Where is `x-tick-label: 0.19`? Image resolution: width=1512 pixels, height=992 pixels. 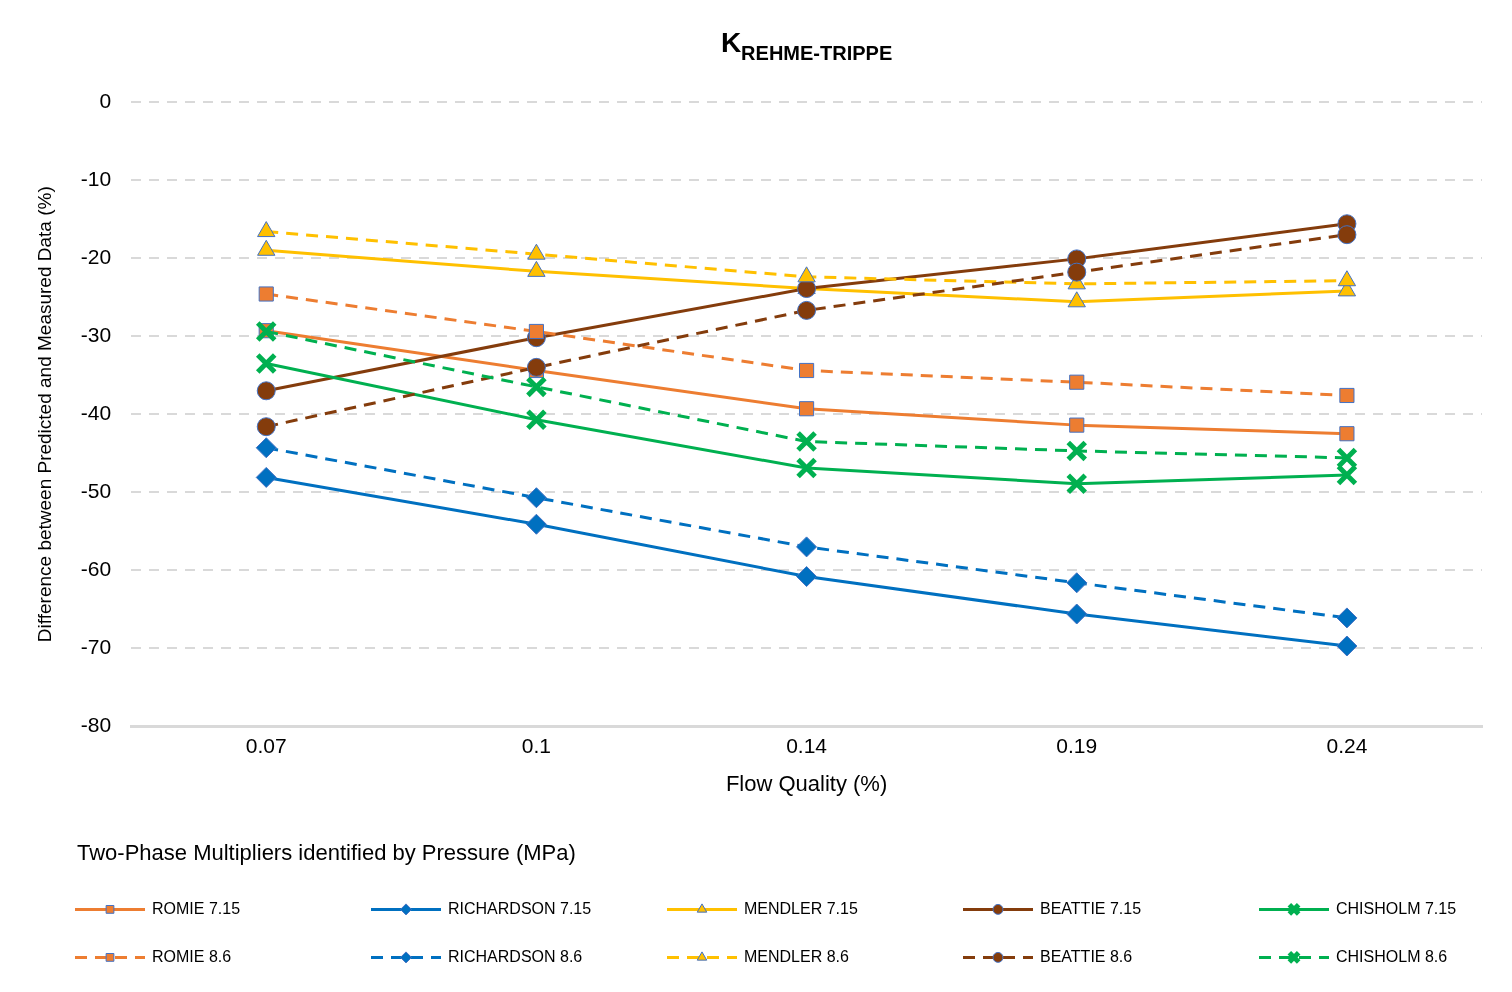 x-tick-label: 0.19 is located at coordinates (1077, 745).